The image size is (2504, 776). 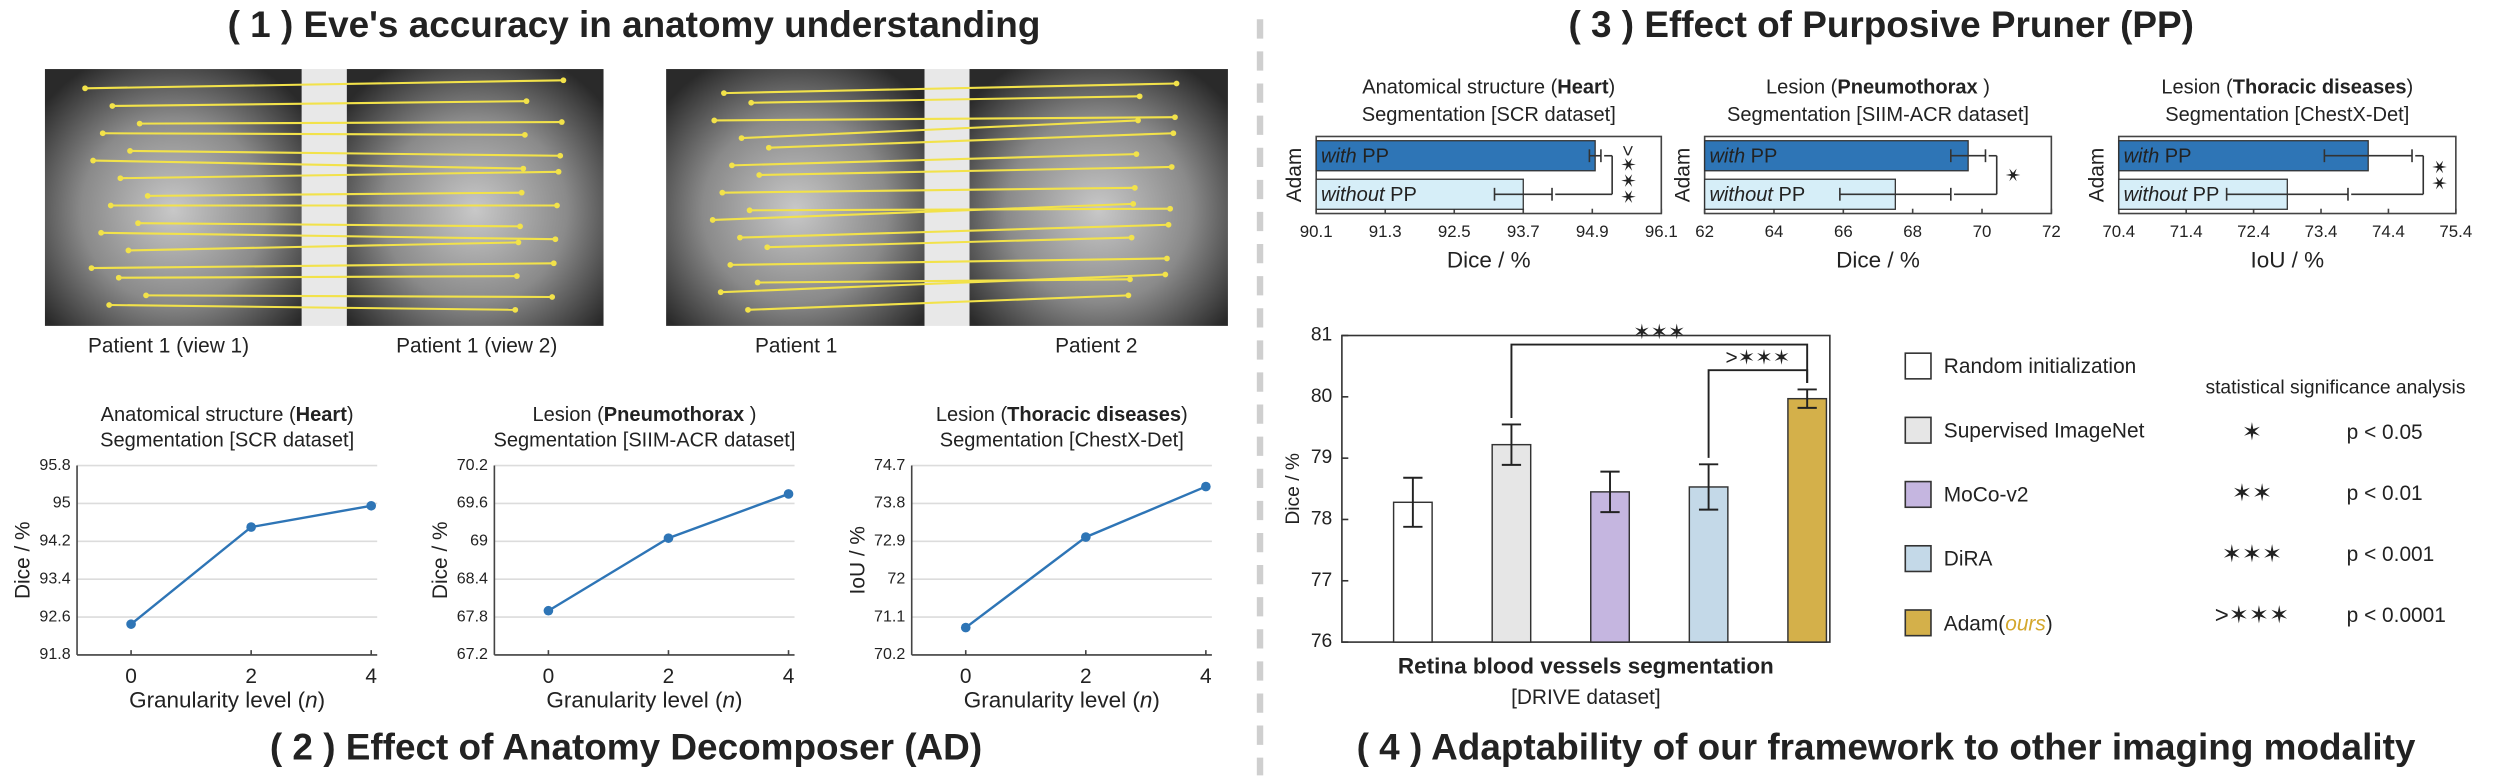 I want to click on key-title: statistical significance analysis, so click(x=2335, y=388).